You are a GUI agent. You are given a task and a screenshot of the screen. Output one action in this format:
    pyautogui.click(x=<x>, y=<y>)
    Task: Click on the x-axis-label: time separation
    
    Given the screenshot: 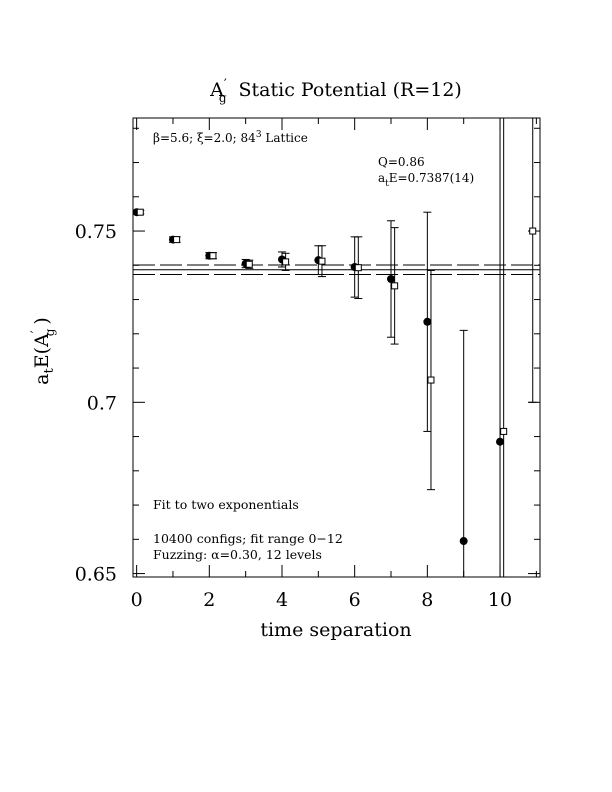 What is the action you would take?
    pyautogui.click(x=335, y=630)
    